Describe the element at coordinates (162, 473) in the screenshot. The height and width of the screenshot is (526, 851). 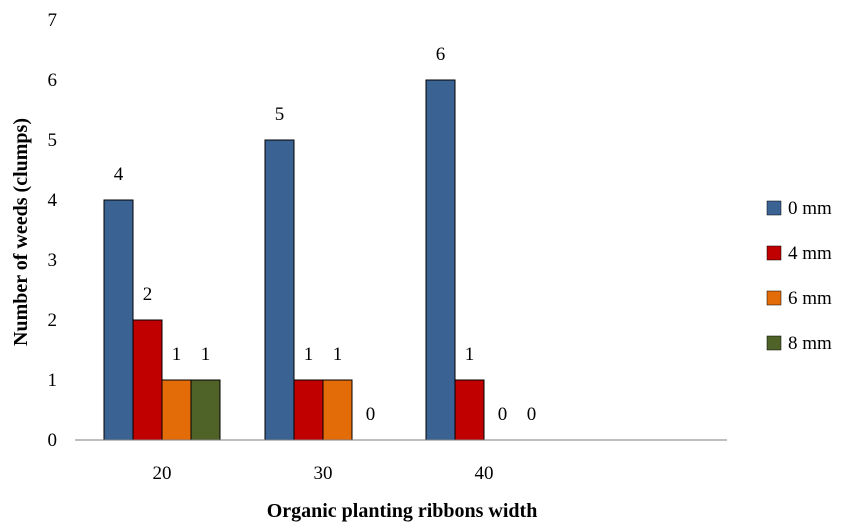
I see `x-tick-label: 20` at that location.